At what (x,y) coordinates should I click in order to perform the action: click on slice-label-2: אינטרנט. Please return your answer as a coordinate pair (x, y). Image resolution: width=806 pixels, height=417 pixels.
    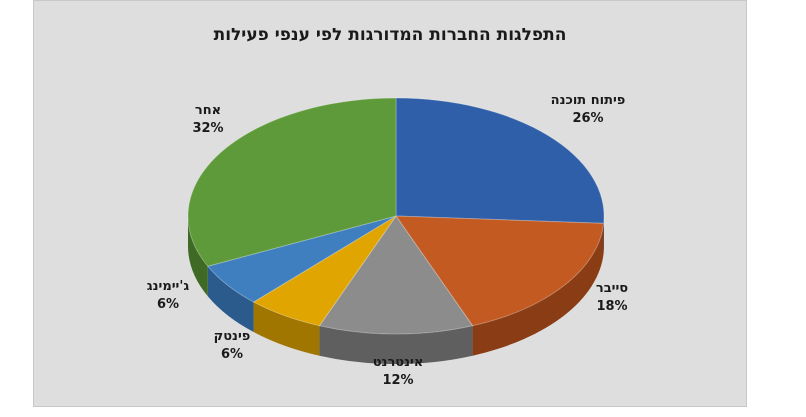
    Looking at the image, I should click on (398, 362).